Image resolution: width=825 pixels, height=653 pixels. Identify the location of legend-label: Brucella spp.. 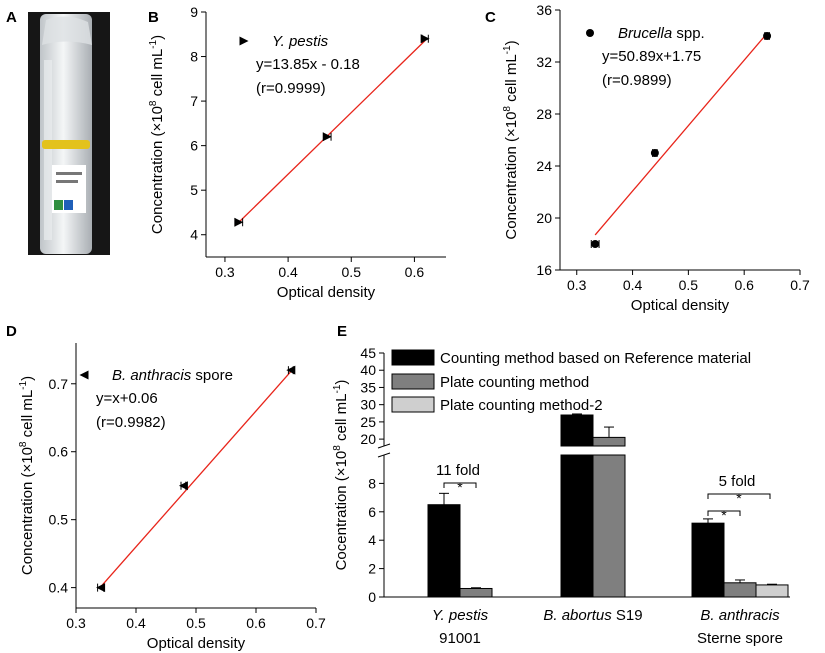
(661, 33).